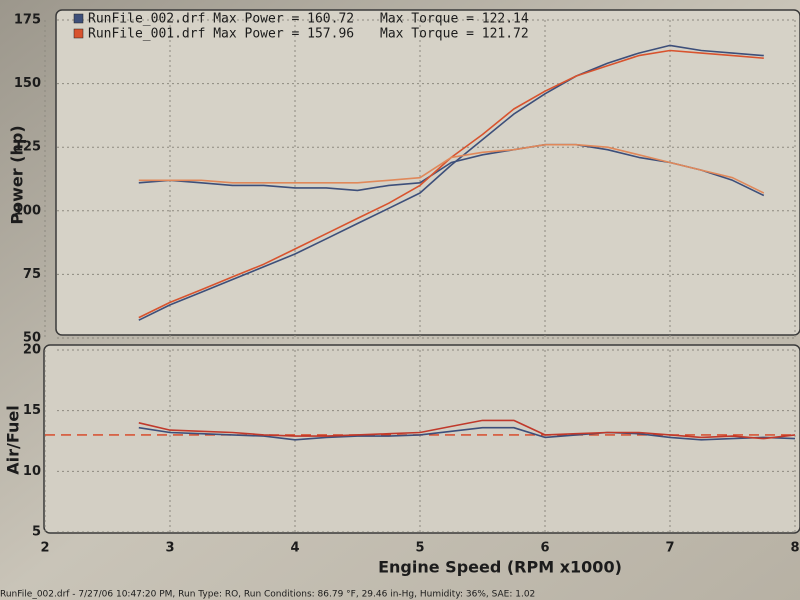 The image size is (800, 600). Describe the element at coordinates (454, 19) in the screenshot. I see `legend-entry: Max Torque = 122.14` at that location.